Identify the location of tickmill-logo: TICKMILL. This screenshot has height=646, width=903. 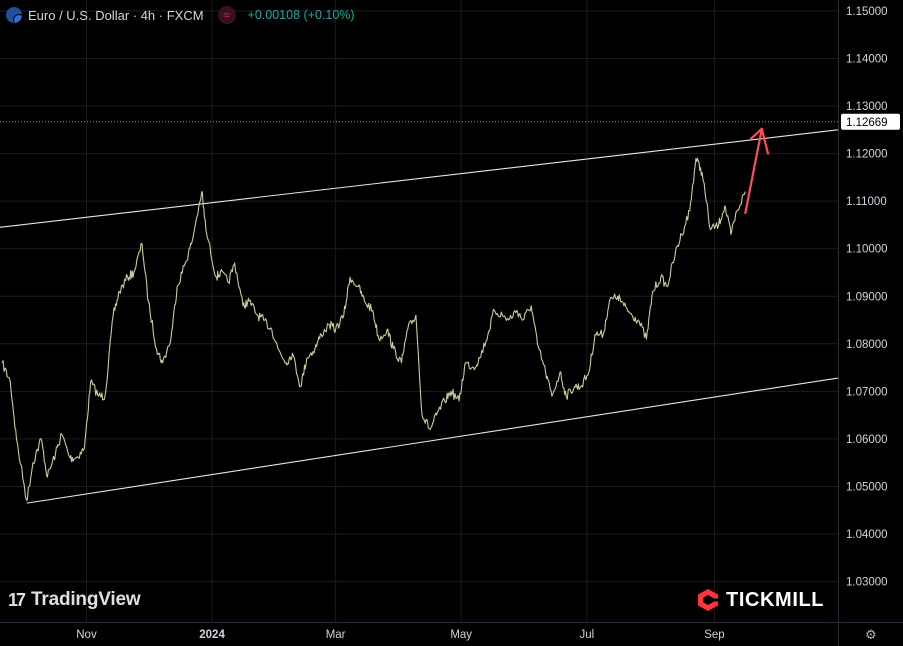
(760, 600).